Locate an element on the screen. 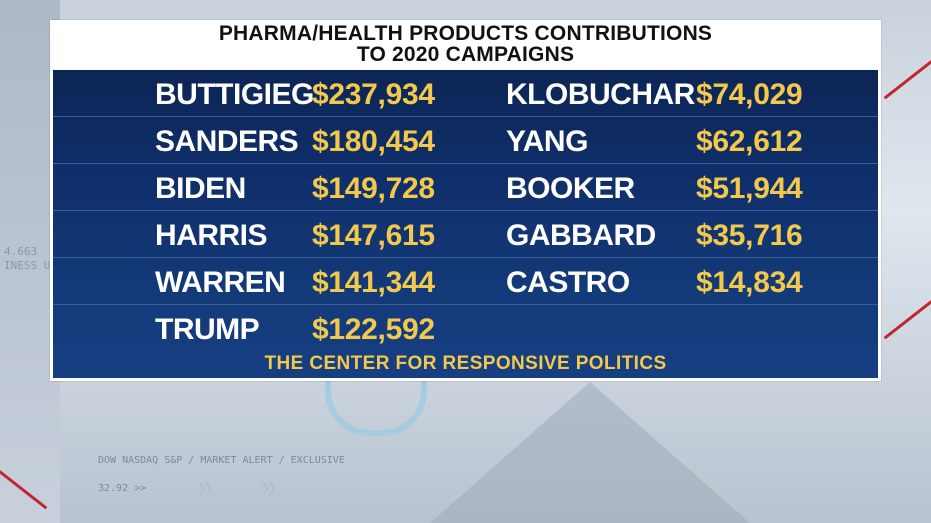 The width and height of the screenshot is (931, 523). background-ticker-line: INESS U is located at coordinates (27, 265).